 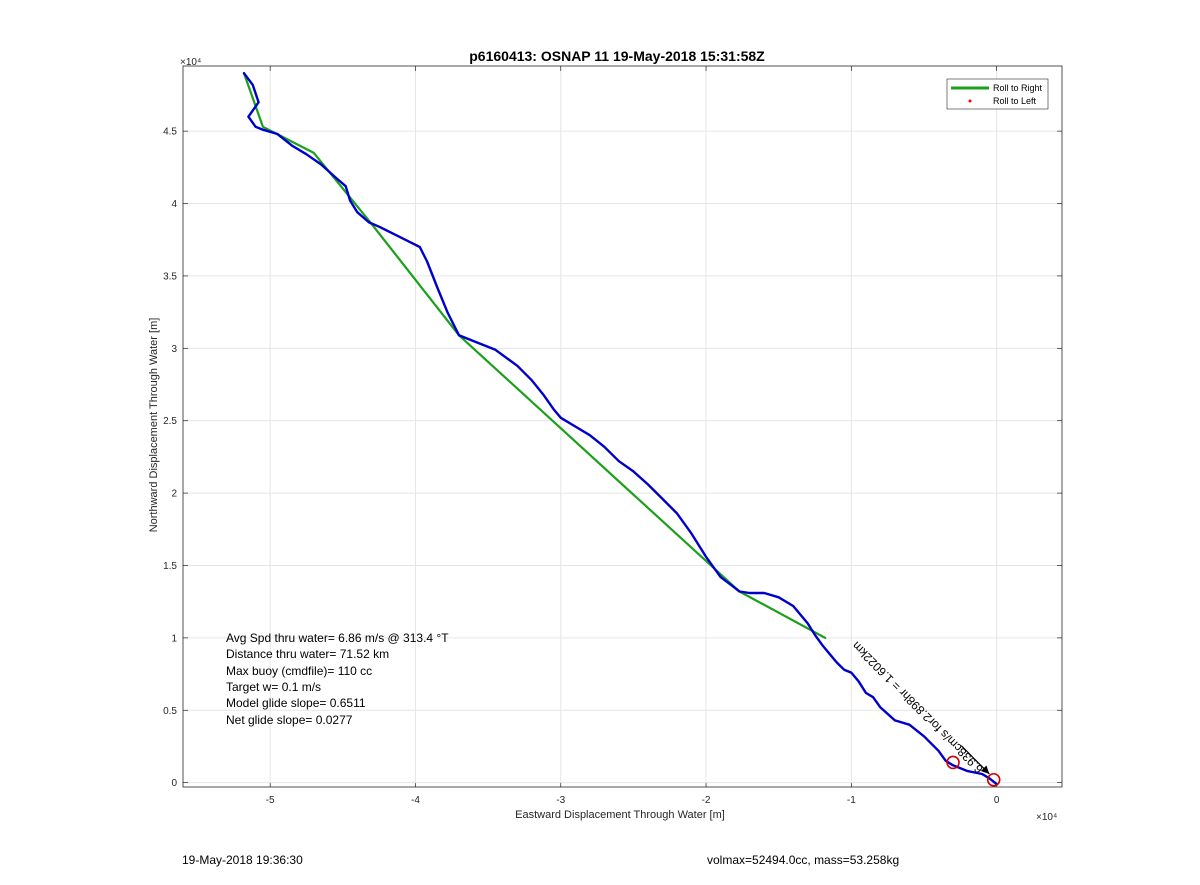 What do you see at coordinates (242, 860) in the screenshot?
I see `footer-timestamp: 19-May-2018 19:36:30` at bounding box center [242, 860].